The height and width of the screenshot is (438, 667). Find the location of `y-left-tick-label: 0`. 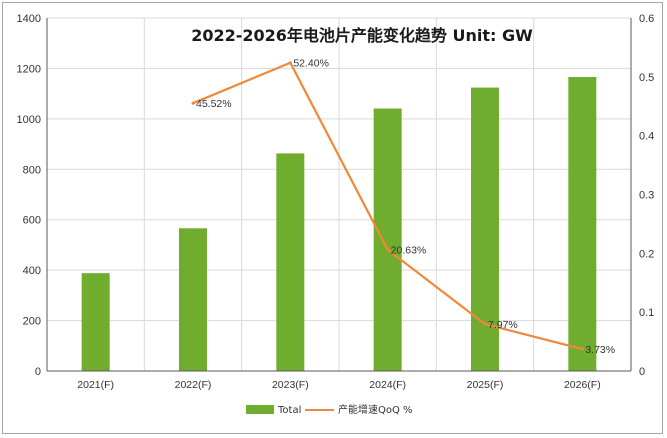

y-left-tick-label: 0 is located at coordinates (38, 372).